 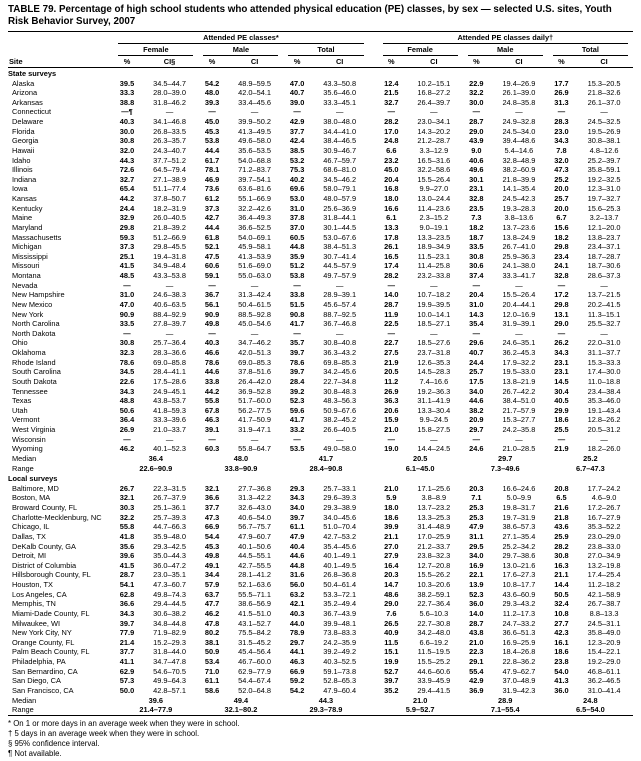 What do you see at coordinates (476, 362) in the screenshot?
I see `percent-cell: 24.4` at bounding box center [476, 362].